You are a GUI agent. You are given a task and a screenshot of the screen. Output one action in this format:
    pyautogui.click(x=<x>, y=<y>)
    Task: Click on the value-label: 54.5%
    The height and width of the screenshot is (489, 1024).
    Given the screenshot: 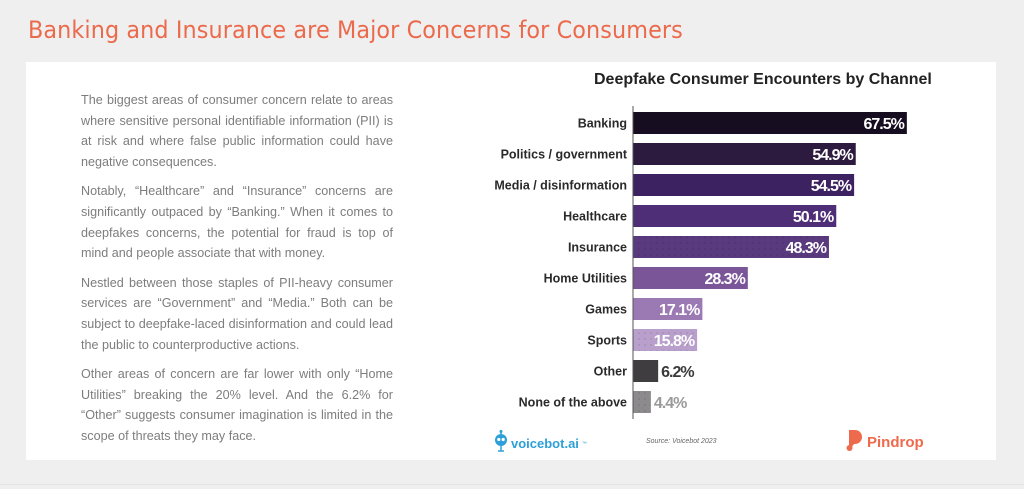 What is the action you would take?
    pyautogui.click(x=831, y=186)
    